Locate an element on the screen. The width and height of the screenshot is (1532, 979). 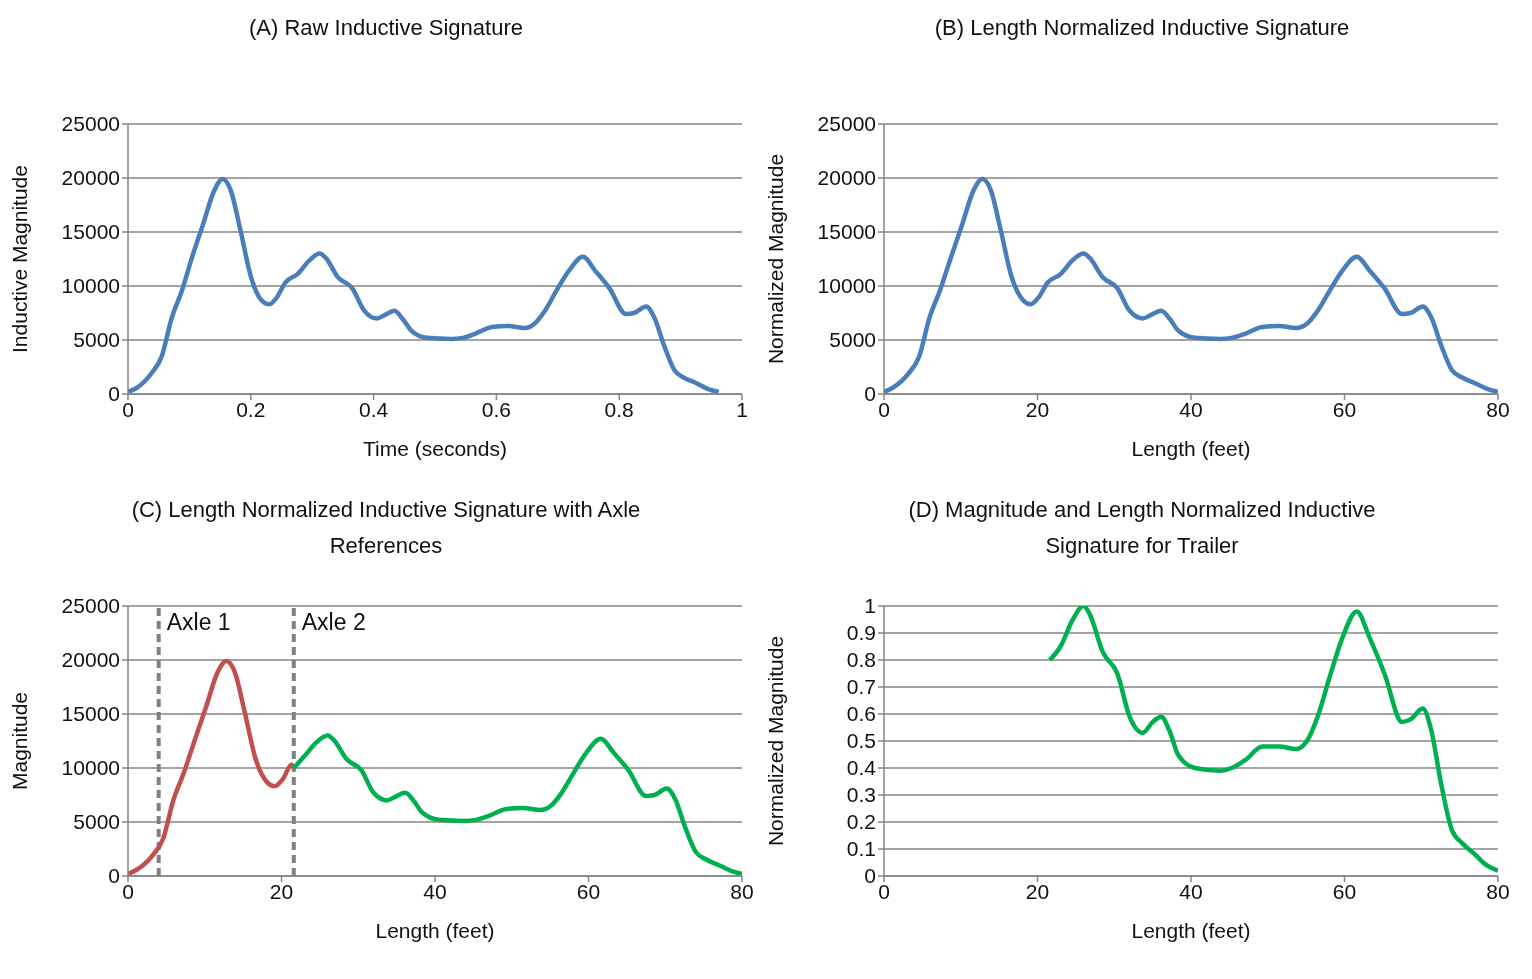
x-tick-label: 0.8 is located at coordinates (619, 409).